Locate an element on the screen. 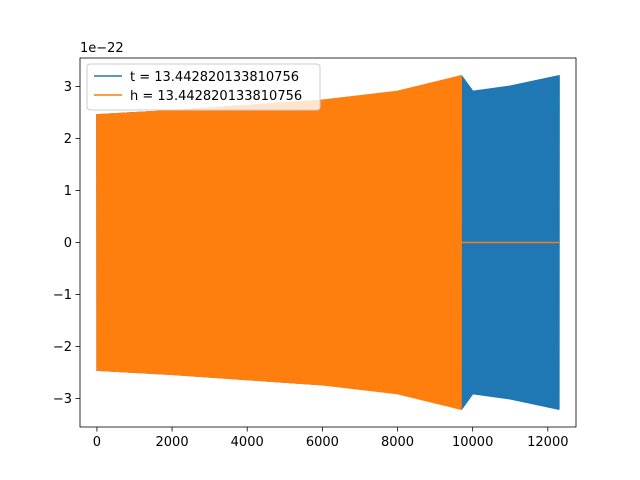 This screenshot has width=640, height=480. y-tick-label: −1 is located at coordinates (62, 295).